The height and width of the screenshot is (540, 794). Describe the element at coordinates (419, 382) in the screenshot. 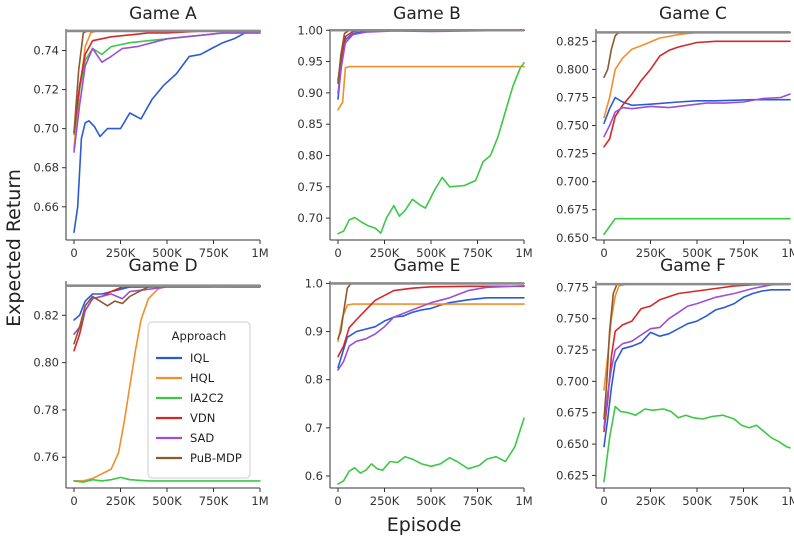

I see `panel-5: Game E 0.6 0.7 0.8 0.9 1.0 0 250K 500K 750K 1M` at that location.